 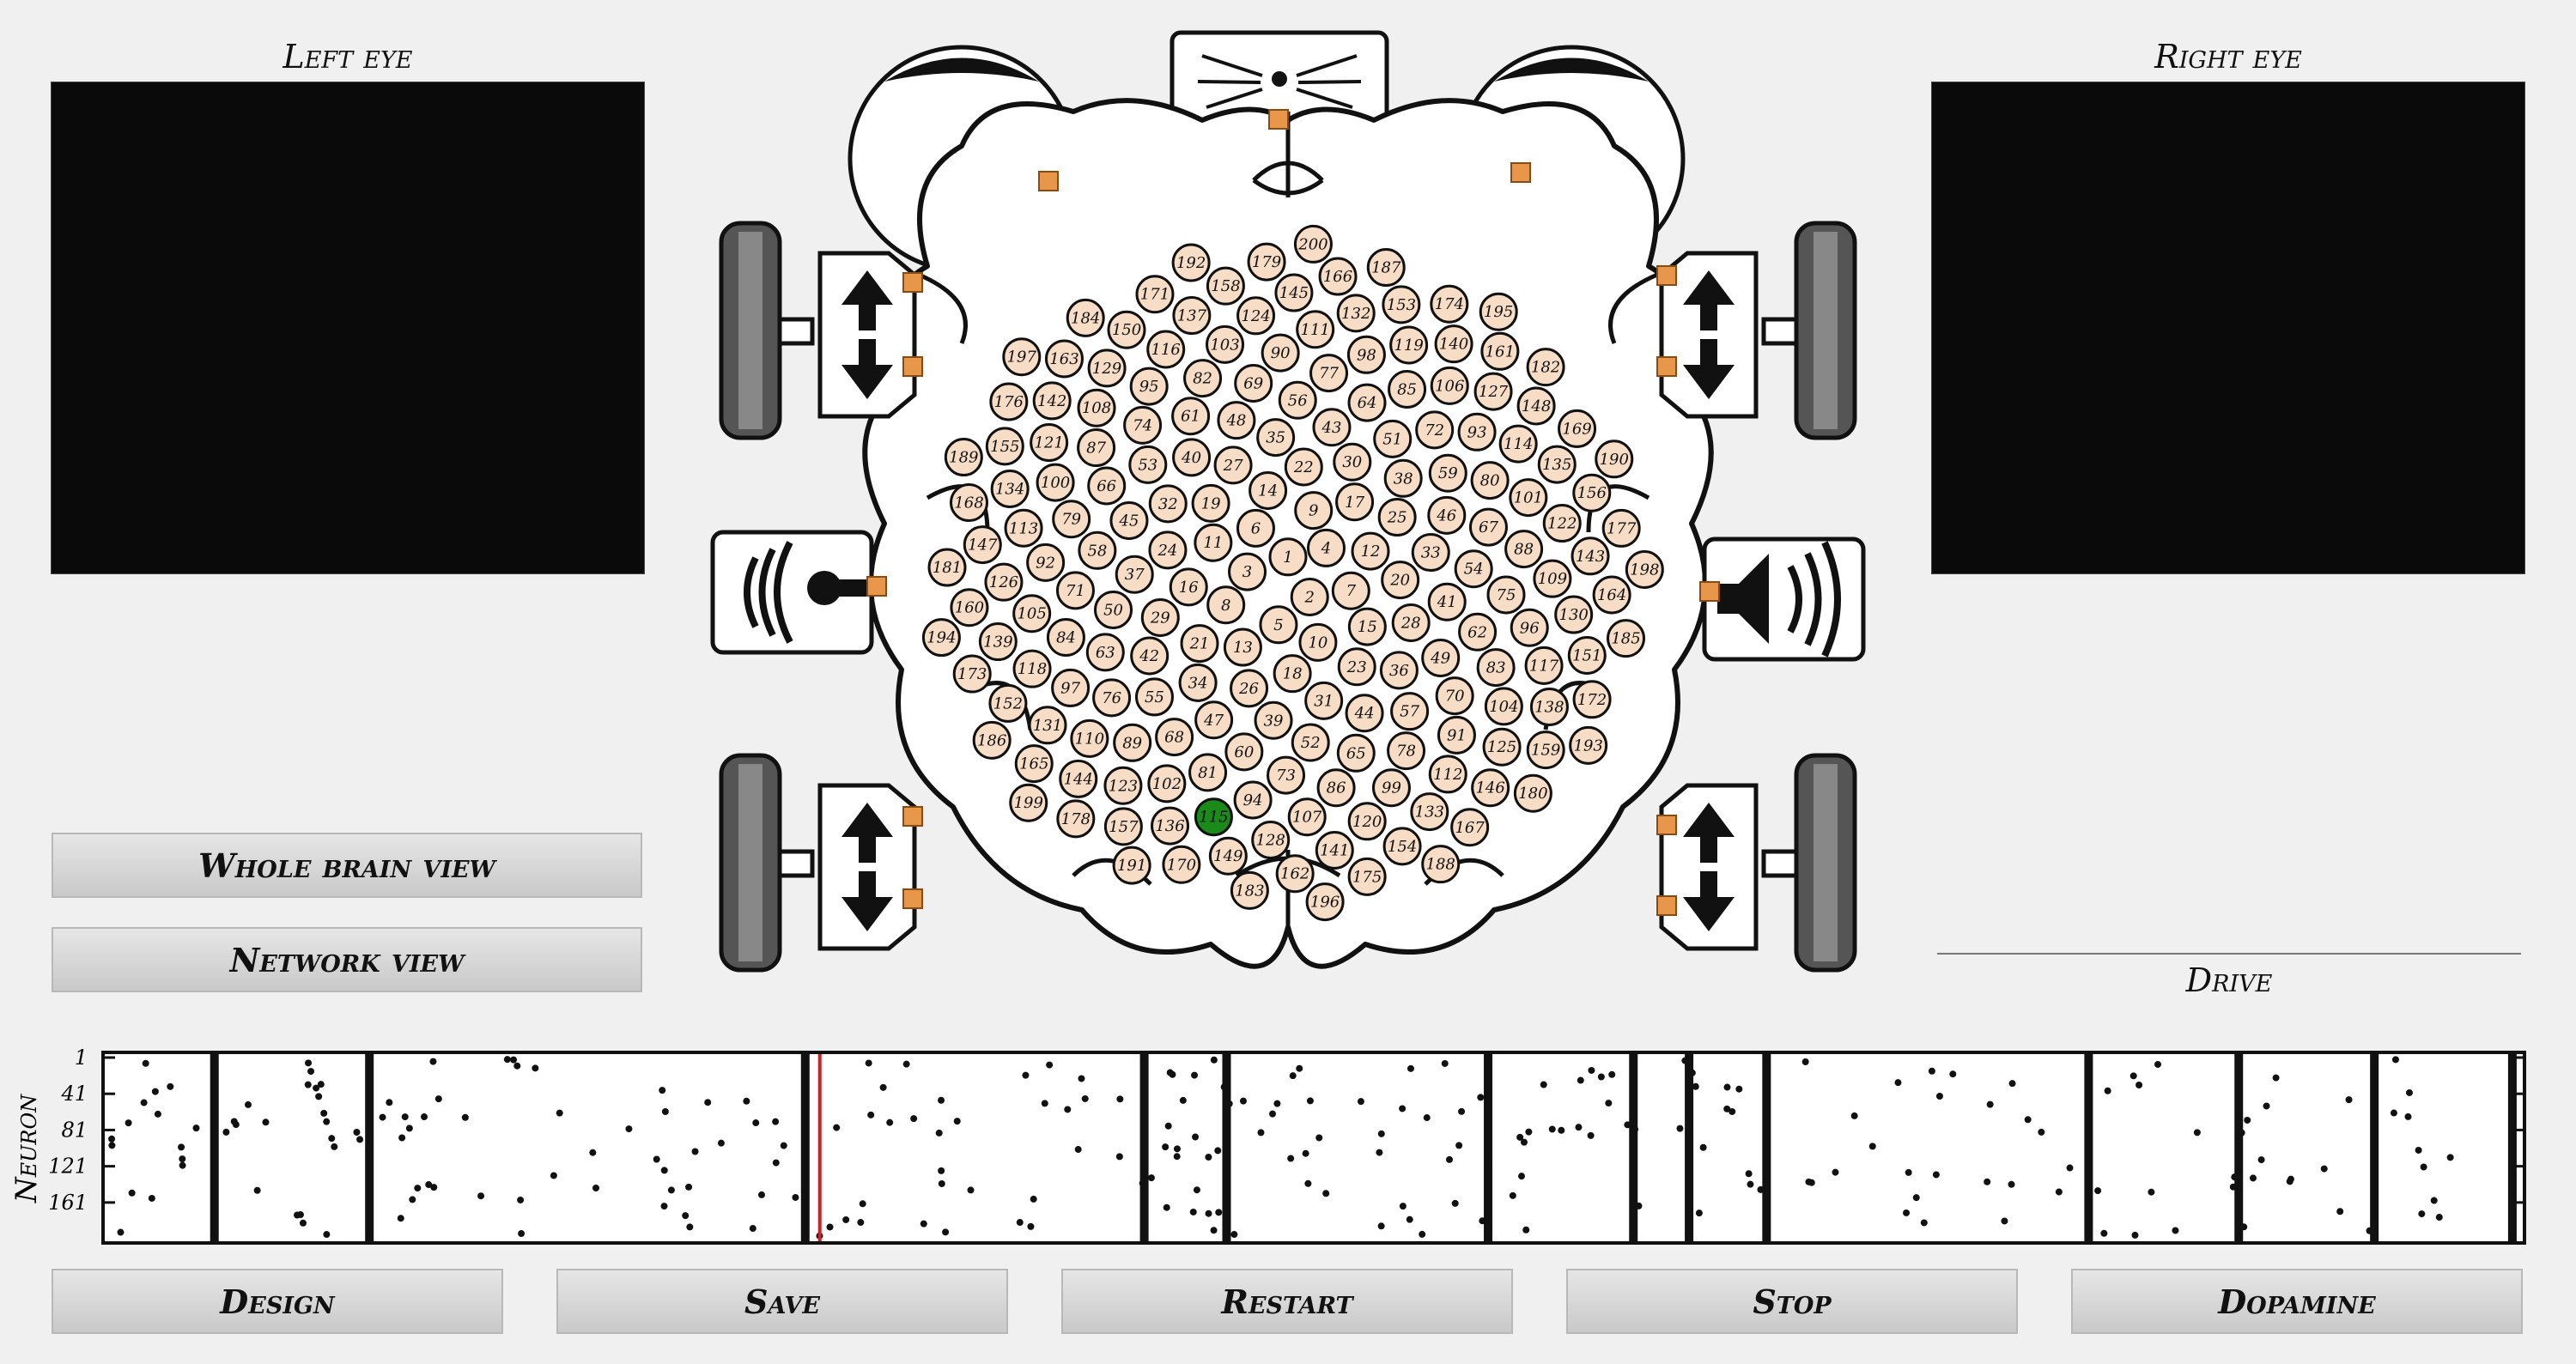 I want to click on neuron-node: 114, so click(x=1518, y=444).